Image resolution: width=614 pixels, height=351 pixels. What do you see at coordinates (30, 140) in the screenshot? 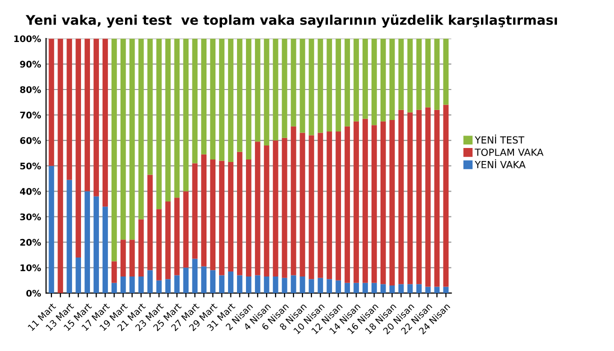
I see `y-tick-label: 60%` at bounding box center [30, 140].